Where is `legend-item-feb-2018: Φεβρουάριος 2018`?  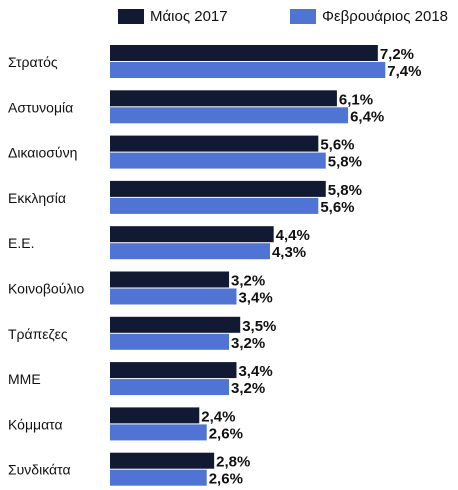
legend-item-feb-2018: Φεβρουάριος 2018 is located at coordinates (369, 16).